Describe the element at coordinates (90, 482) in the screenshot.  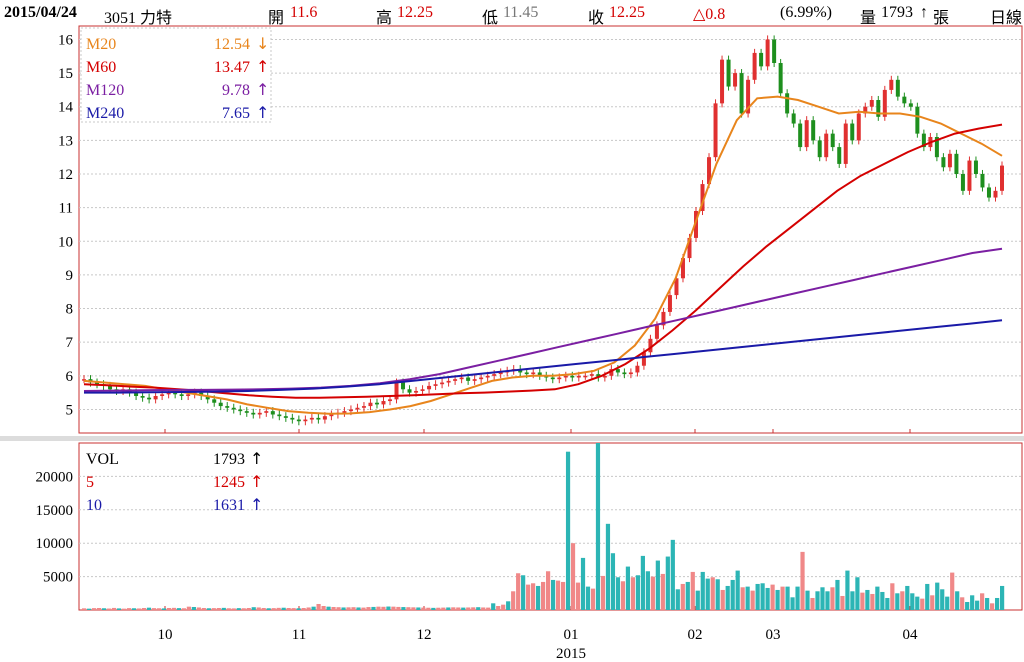
I see `volume-legend-5-name: 5` at that location.